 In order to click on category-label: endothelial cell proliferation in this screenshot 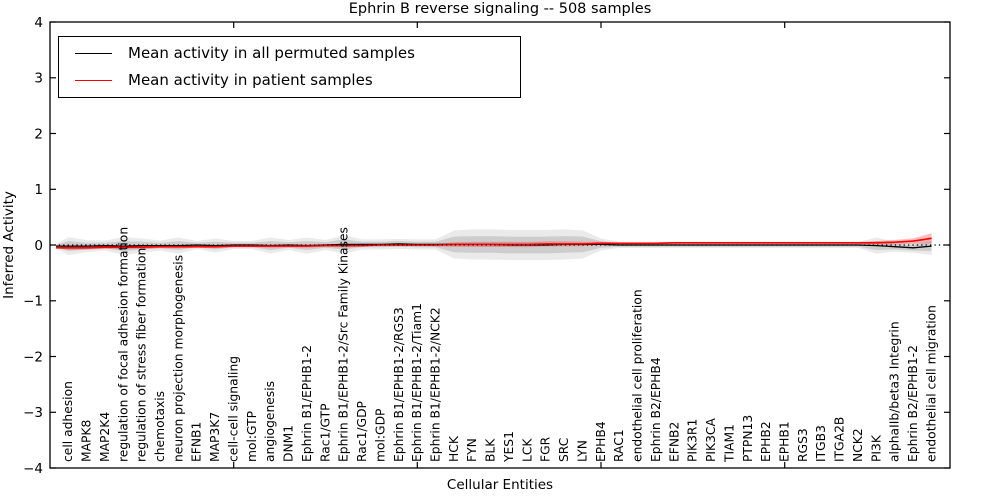, I will do `click(638, 375)`.